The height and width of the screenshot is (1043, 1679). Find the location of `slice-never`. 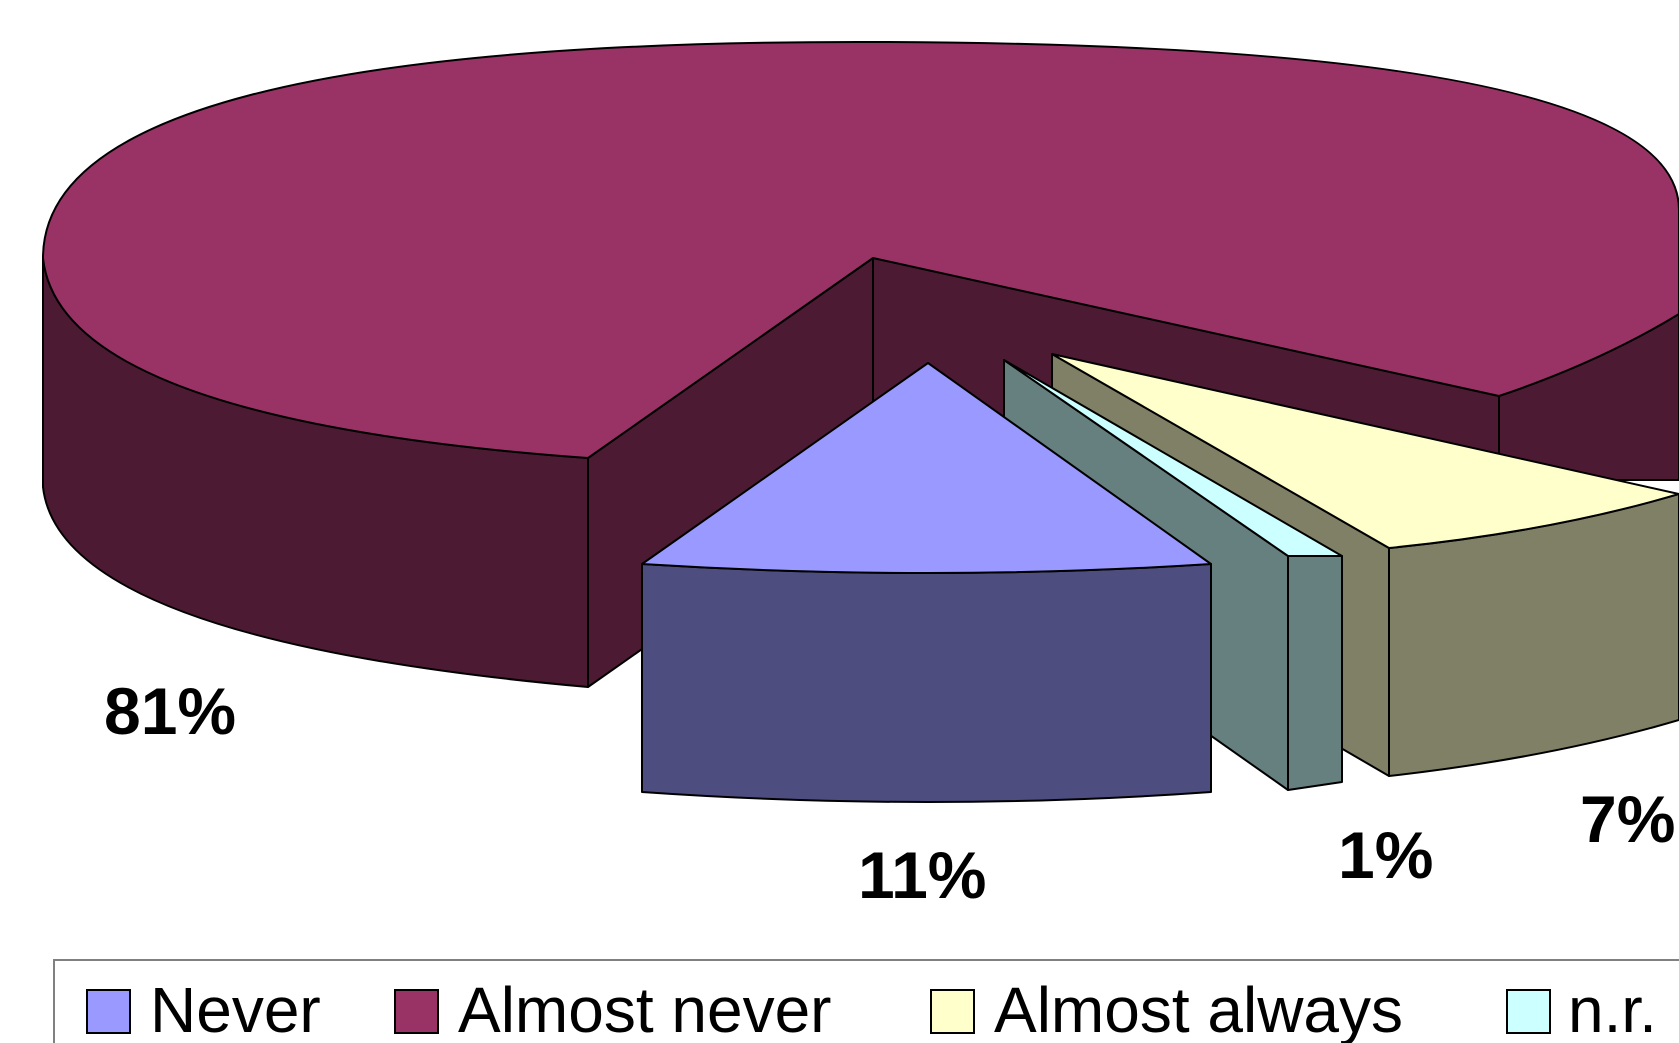

slice-never is located at coordinates (926, 582).